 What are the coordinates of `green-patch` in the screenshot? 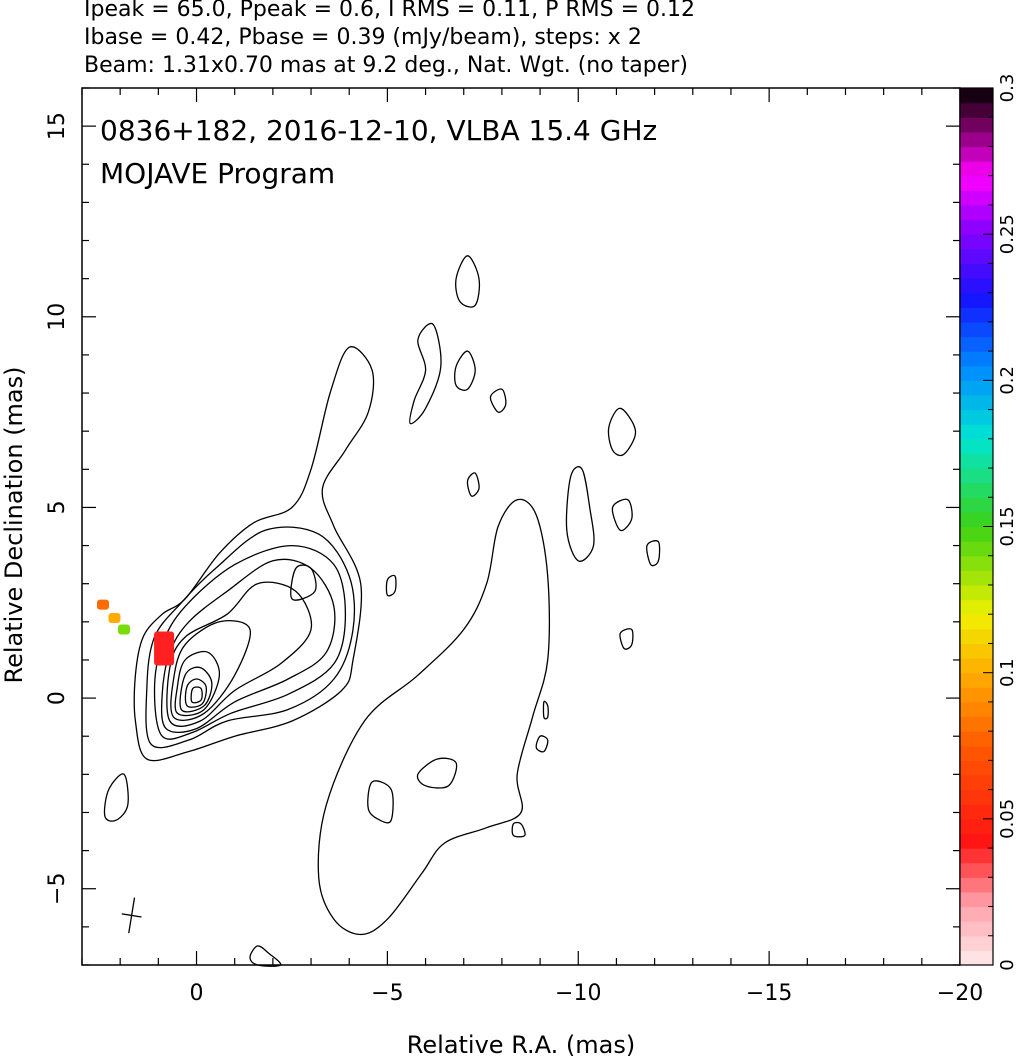 It's located at (123, 629).